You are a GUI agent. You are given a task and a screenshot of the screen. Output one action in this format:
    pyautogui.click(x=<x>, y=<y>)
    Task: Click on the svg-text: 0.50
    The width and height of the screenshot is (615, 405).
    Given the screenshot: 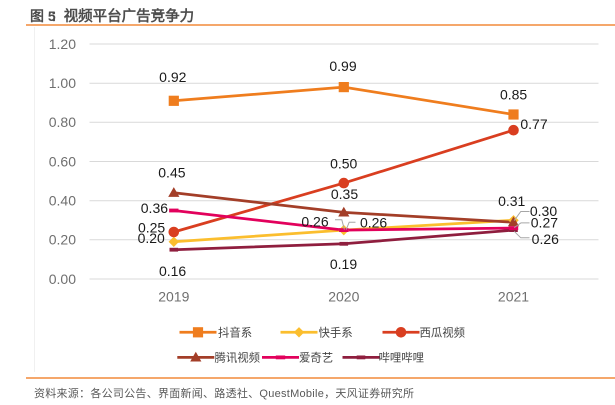 What is the action you would take?
    pyautogui.click(x=343, y=163)
    